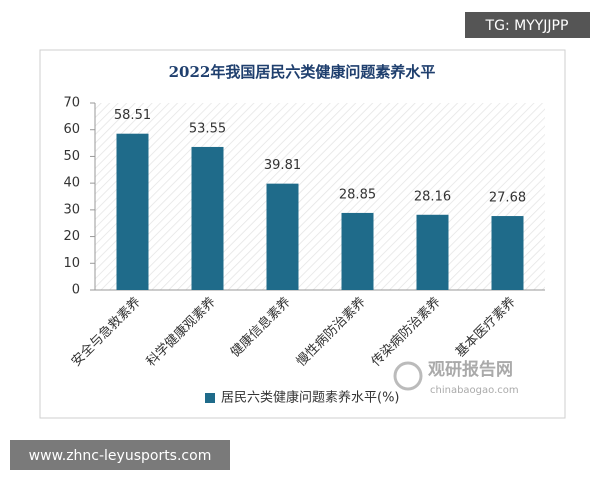 The height and width of the screenshot is (480, 600). I want to click on watermark: TG: MYYJJPP, so click(527, 26).